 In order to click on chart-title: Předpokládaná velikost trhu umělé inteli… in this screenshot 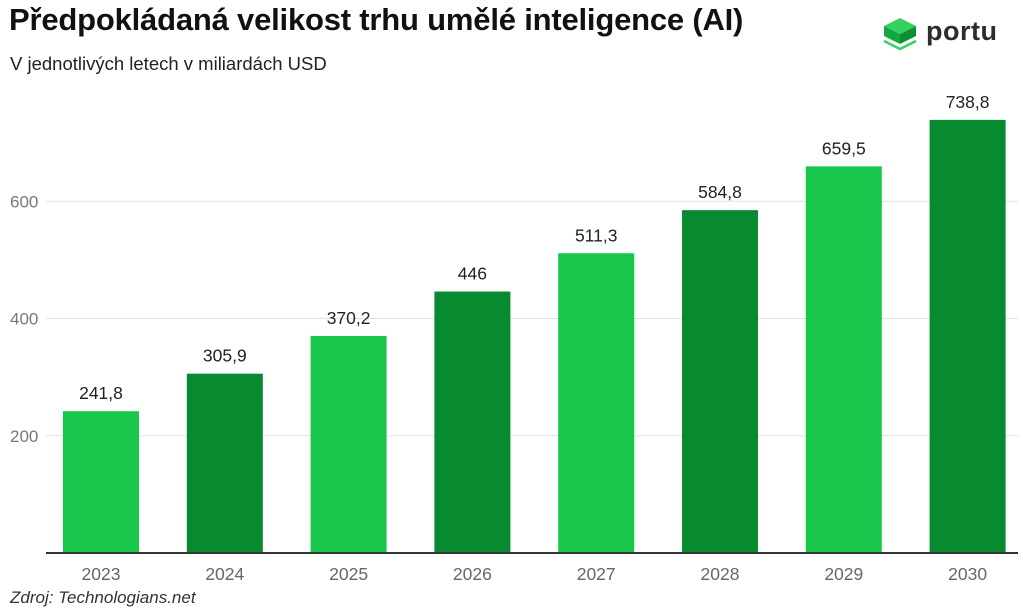, I will do `click(376, 19)`.